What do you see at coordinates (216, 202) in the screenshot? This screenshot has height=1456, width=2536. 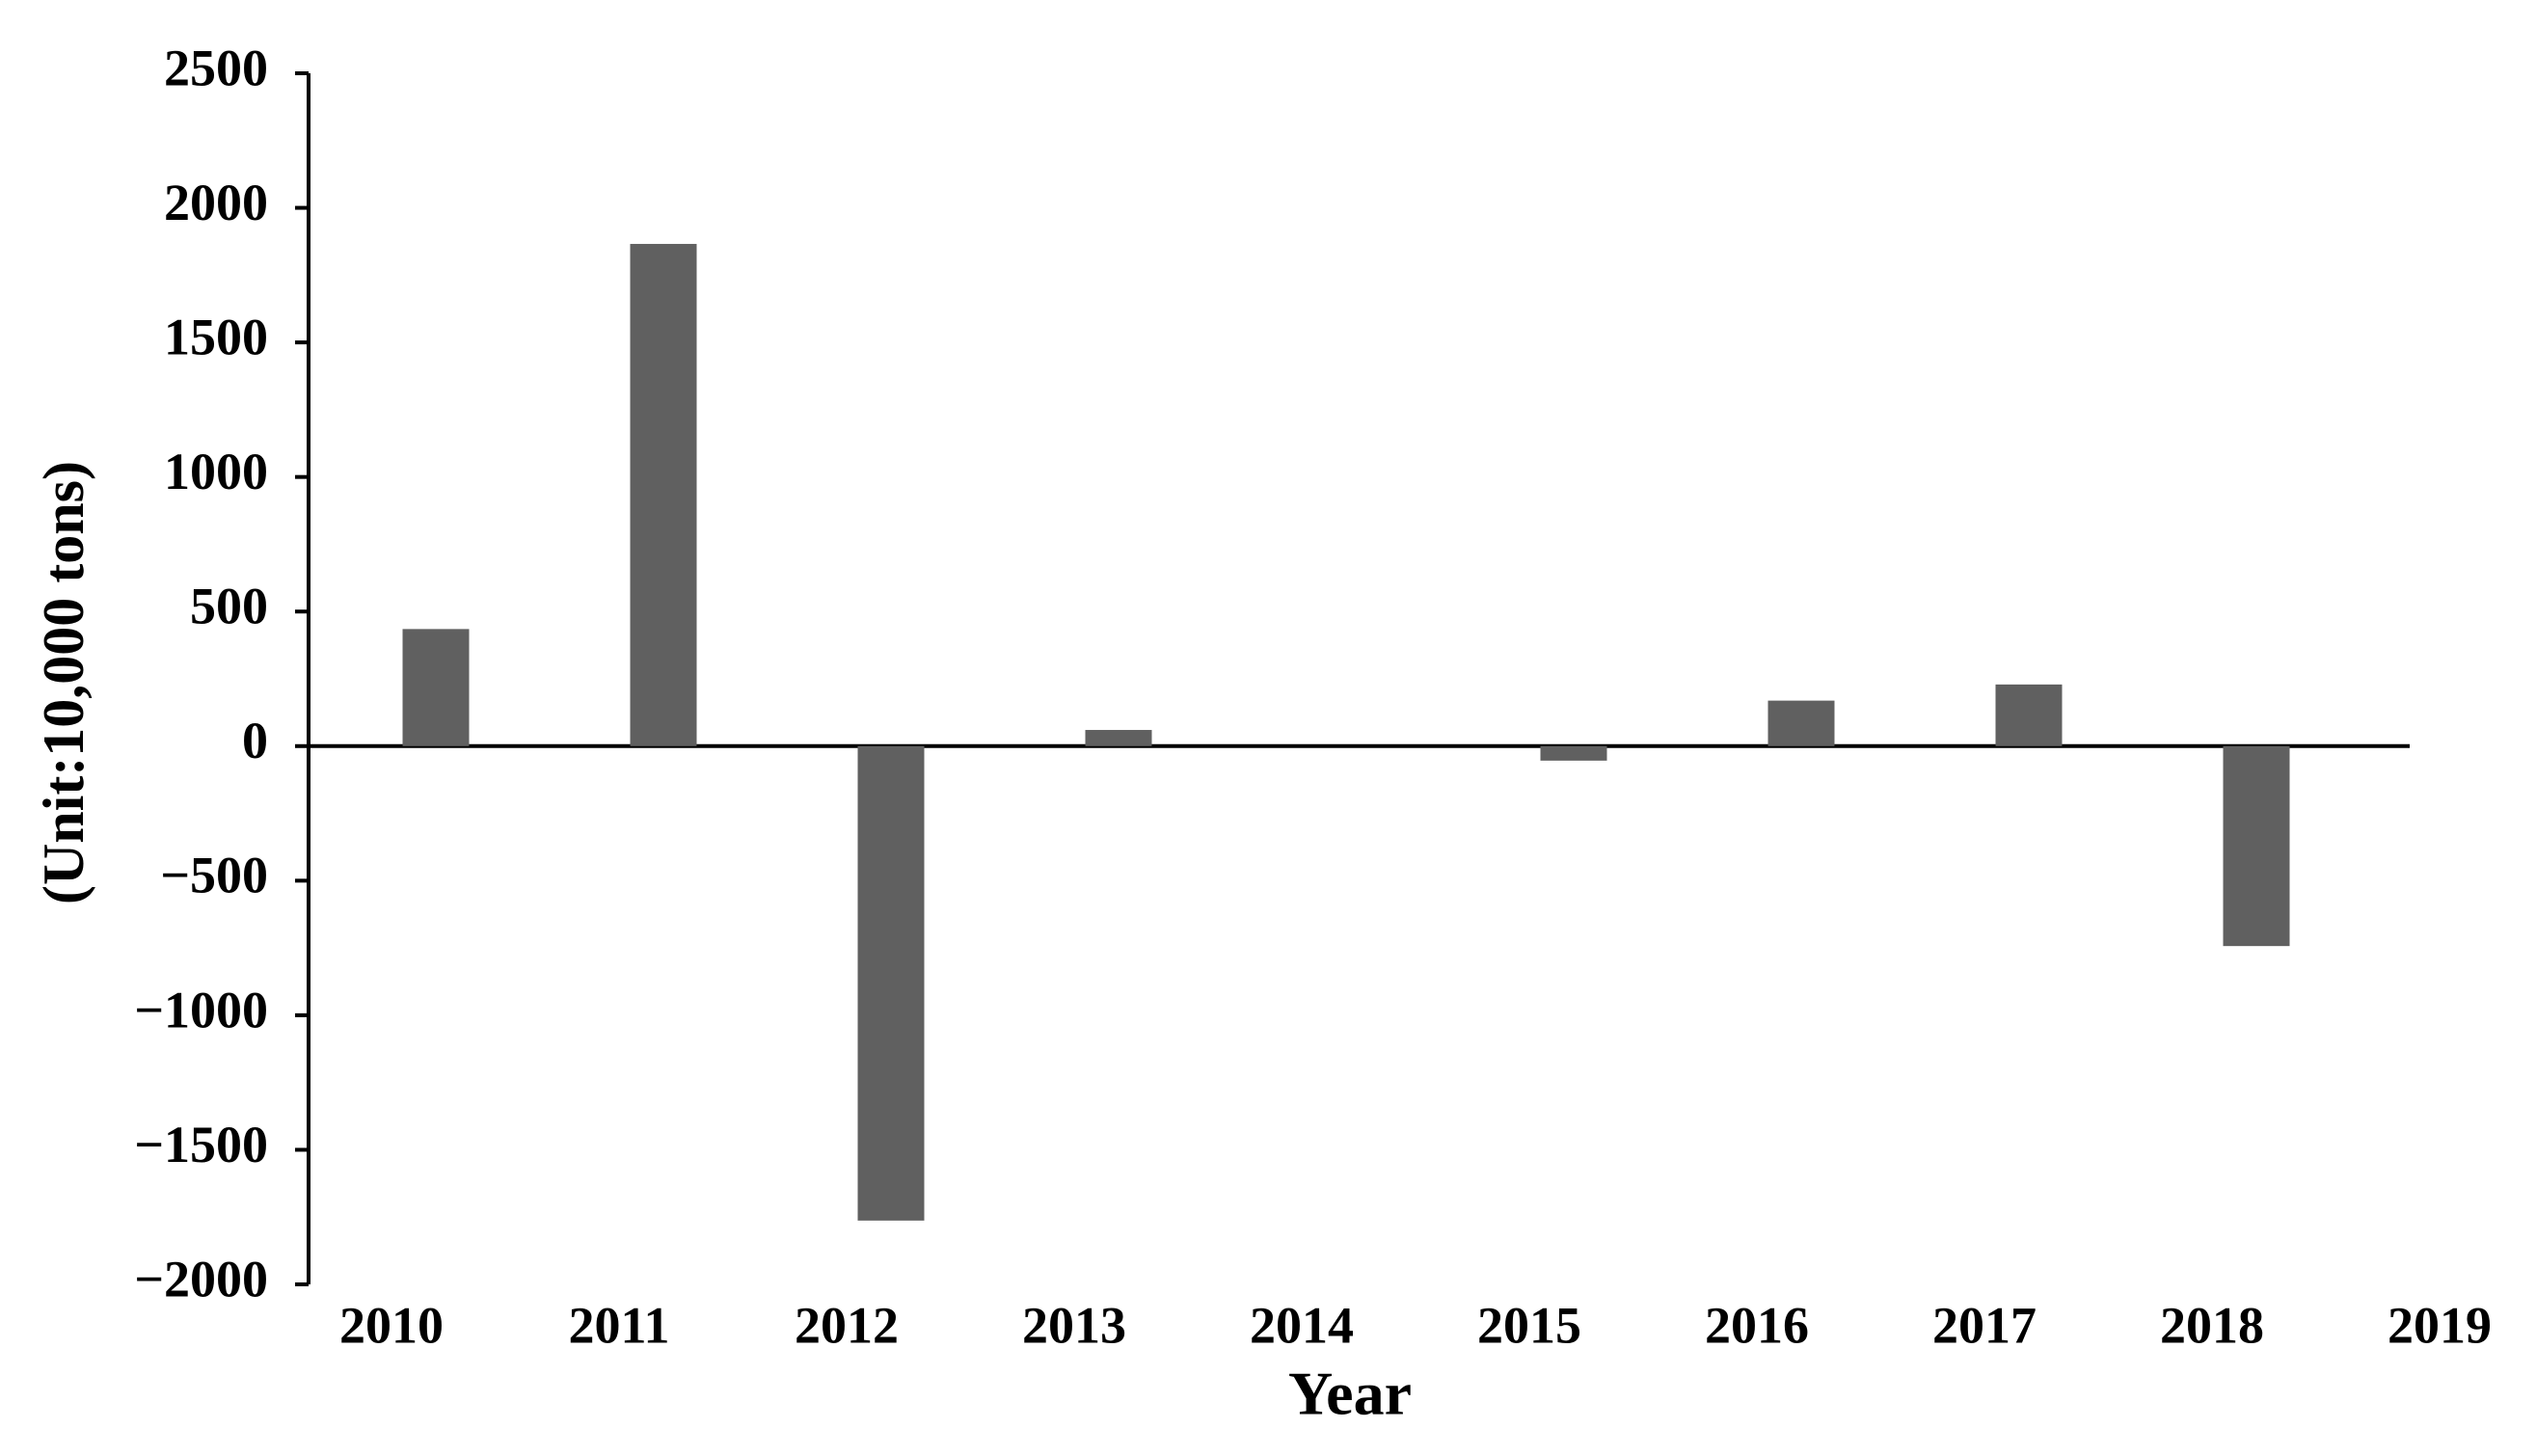 I see `y-tick-label: 2000` at bounding box center [216, 202].